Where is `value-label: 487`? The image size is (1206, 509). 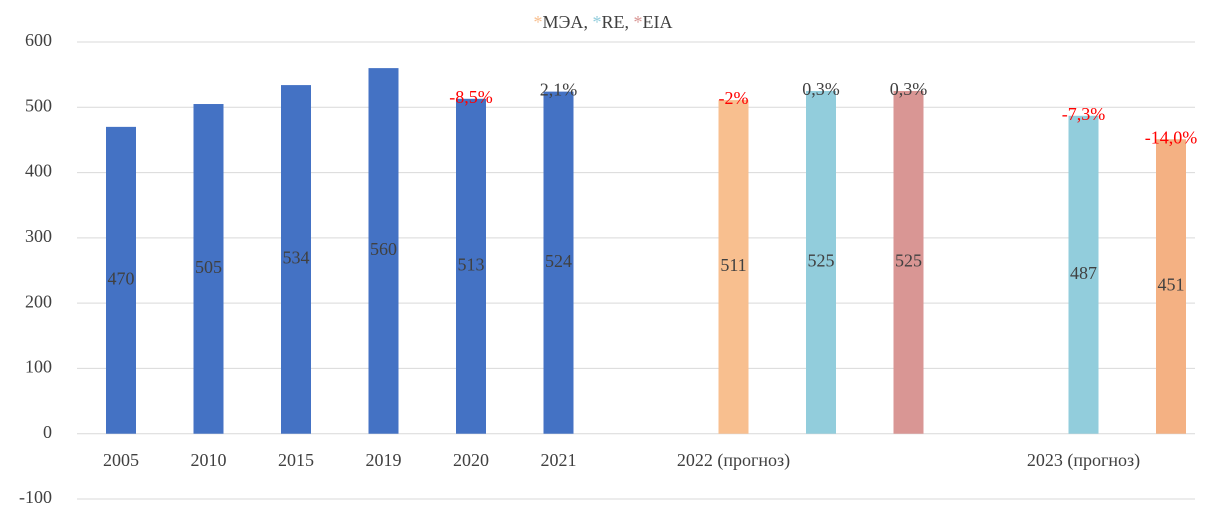
value-label: 487 is located at coordinates (1083, 273).